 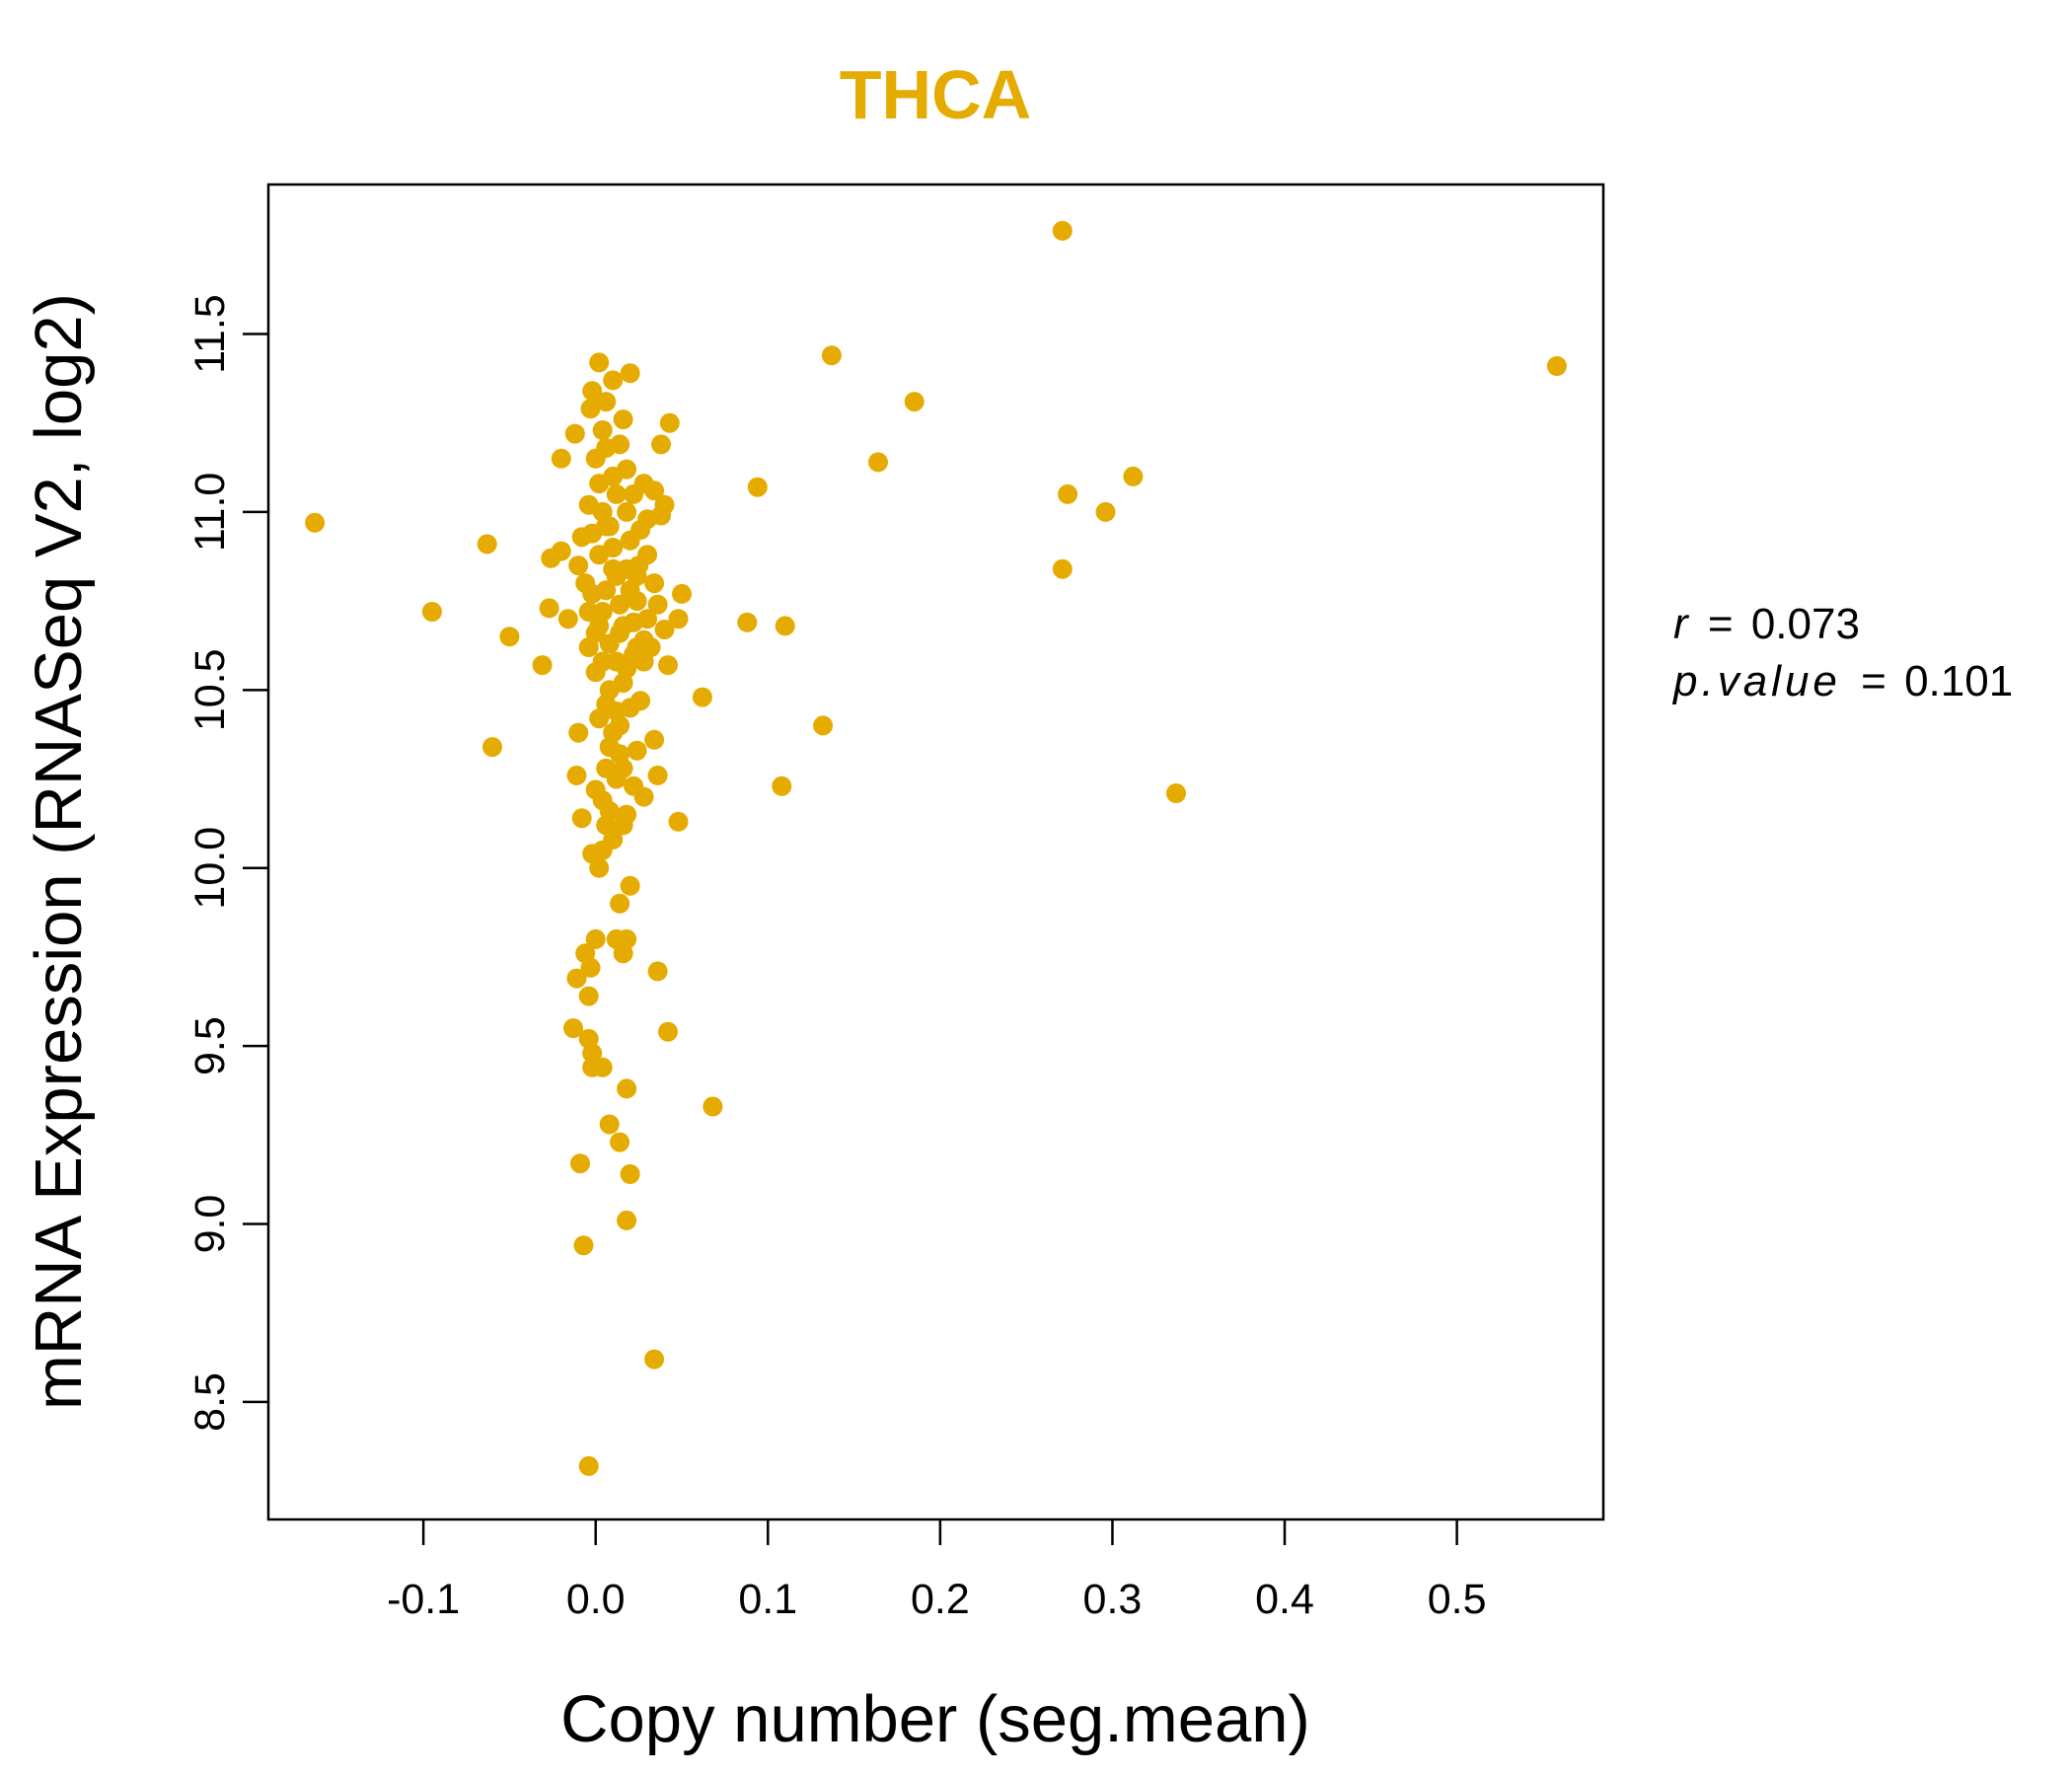 I want to click on y-tick-label: 9.5, so click(x=210, y=1046).